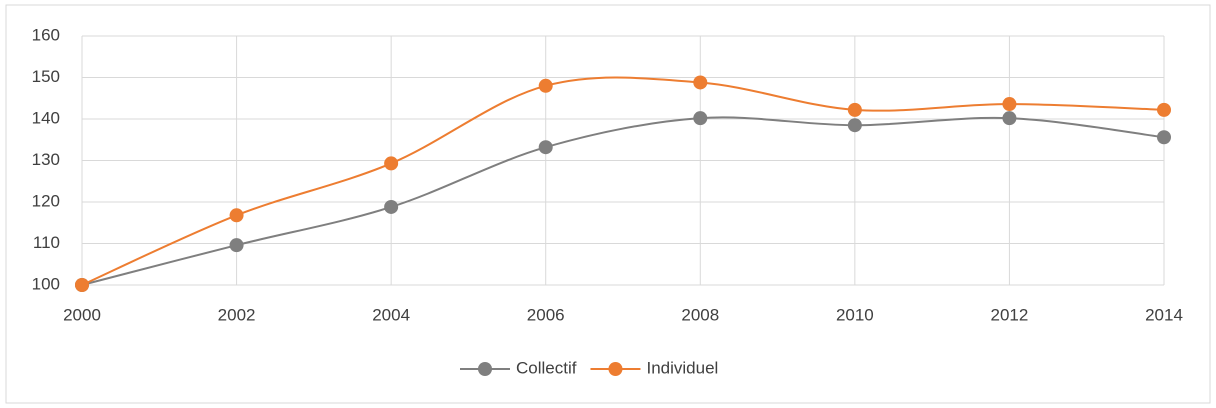 This screenshot has height=408, width=1216. I want to click on legend-label: Individuel, so click(682, 367).